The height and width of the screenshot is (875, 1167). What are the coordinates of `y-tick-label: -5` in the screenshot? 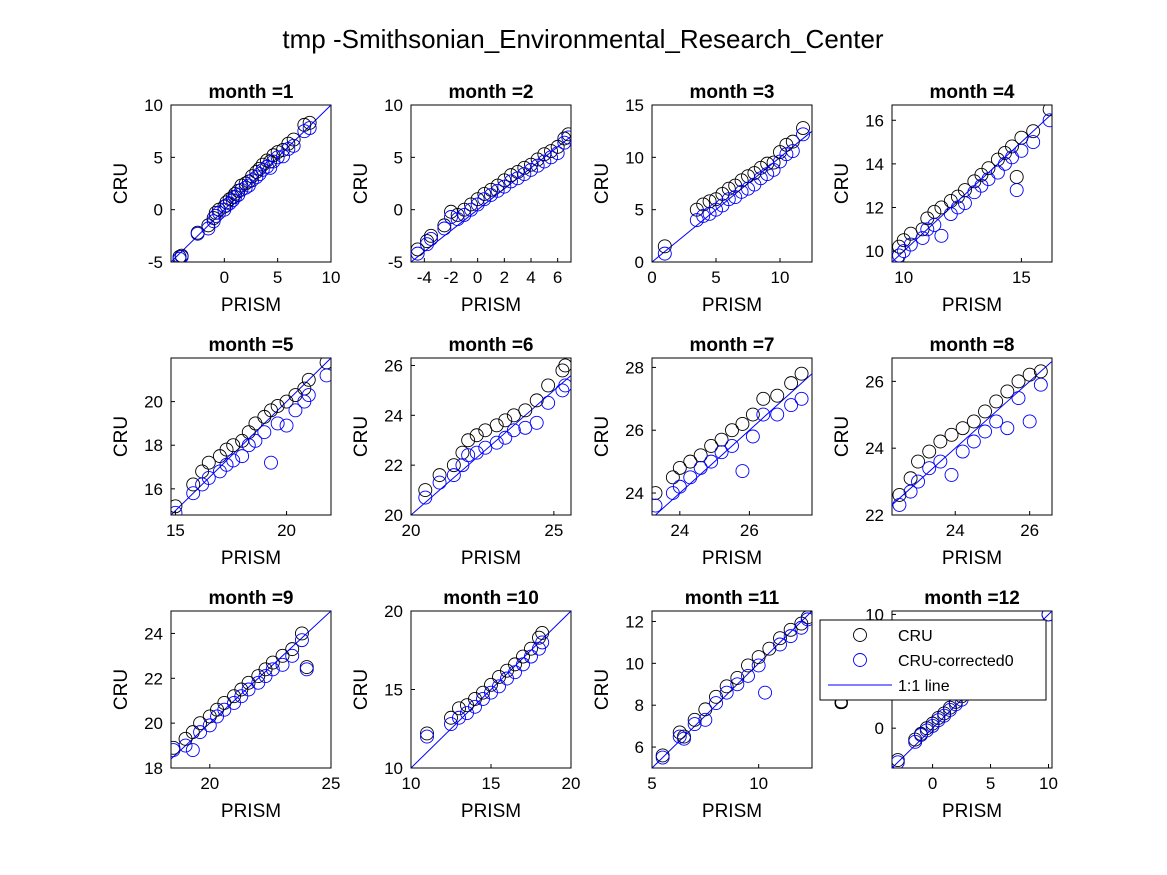 It's located at (395, 262).